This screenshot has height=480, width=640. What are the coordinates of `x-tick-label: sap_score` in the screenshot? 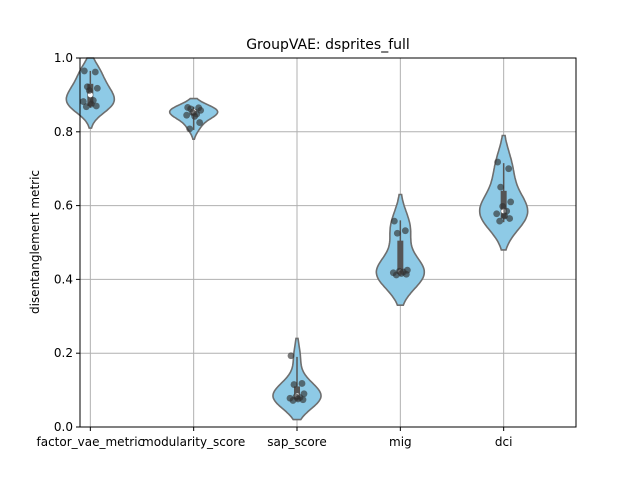 It's located at (296, 442).